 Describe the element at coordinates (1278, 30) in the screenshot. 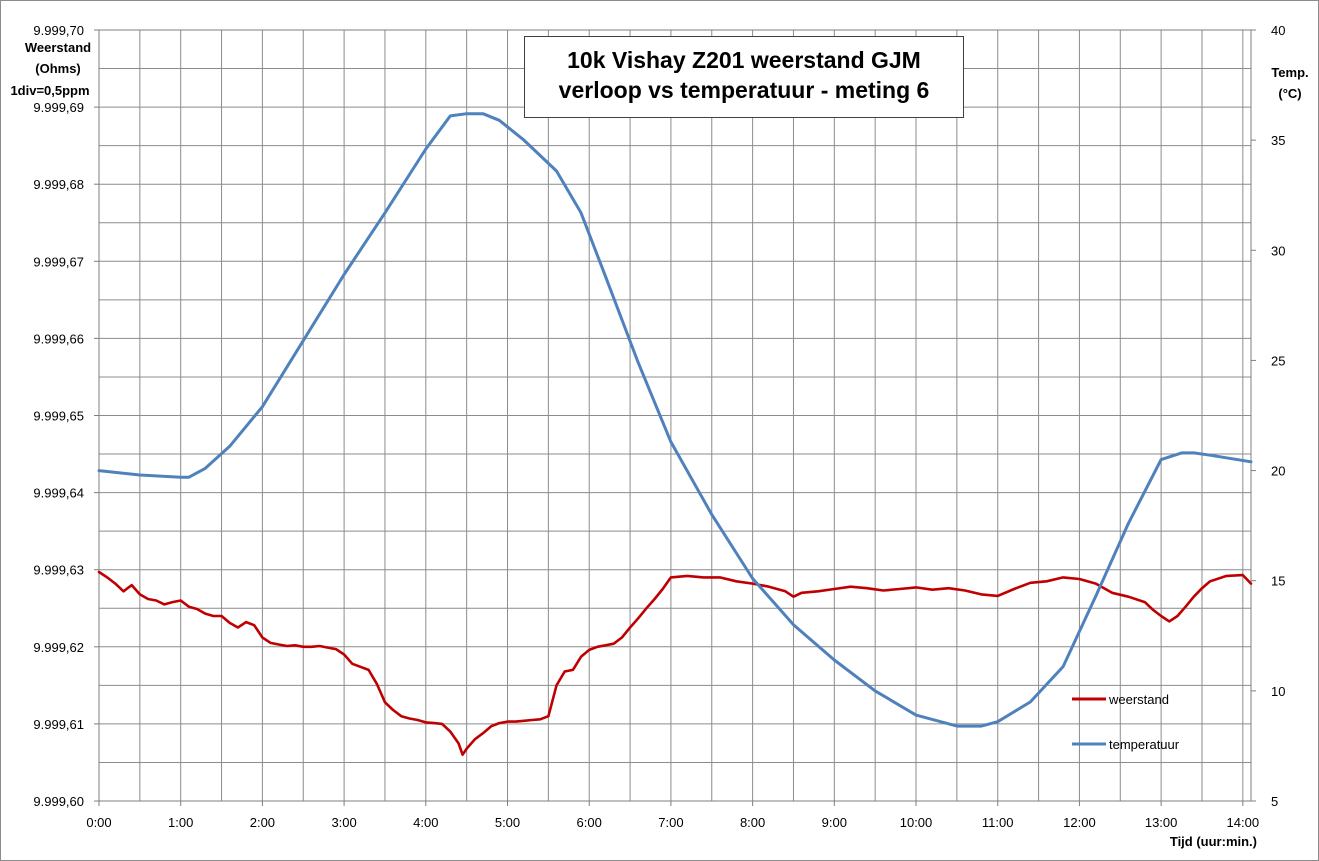

I see `y-right-tick-label: 40` at that location.